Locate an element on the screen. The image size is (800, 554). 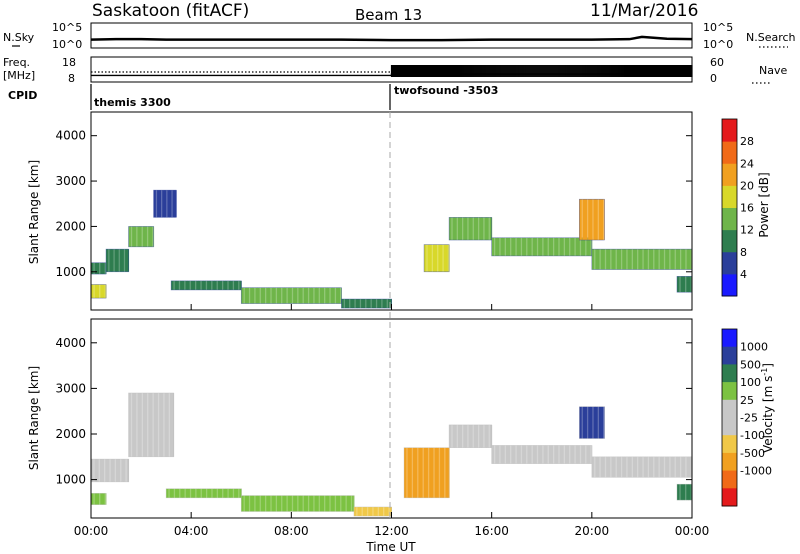
noise-right-tick-bottom: 10^0 is located at coordinates (718, 44).